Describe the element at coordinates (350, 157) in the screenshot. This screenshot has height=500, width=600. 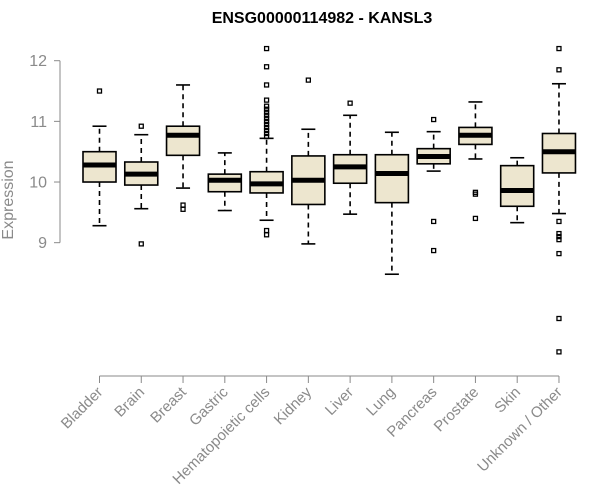
I see `box-liver` at that location.